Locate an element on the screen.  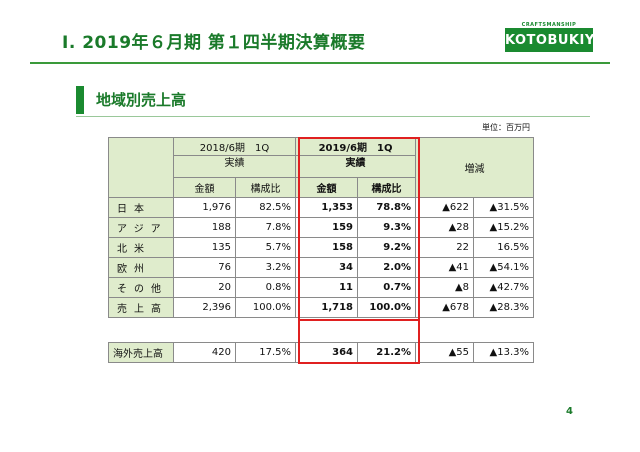
curr-period-label: 2019/6期 1Q is located at coordinates (355, 148).